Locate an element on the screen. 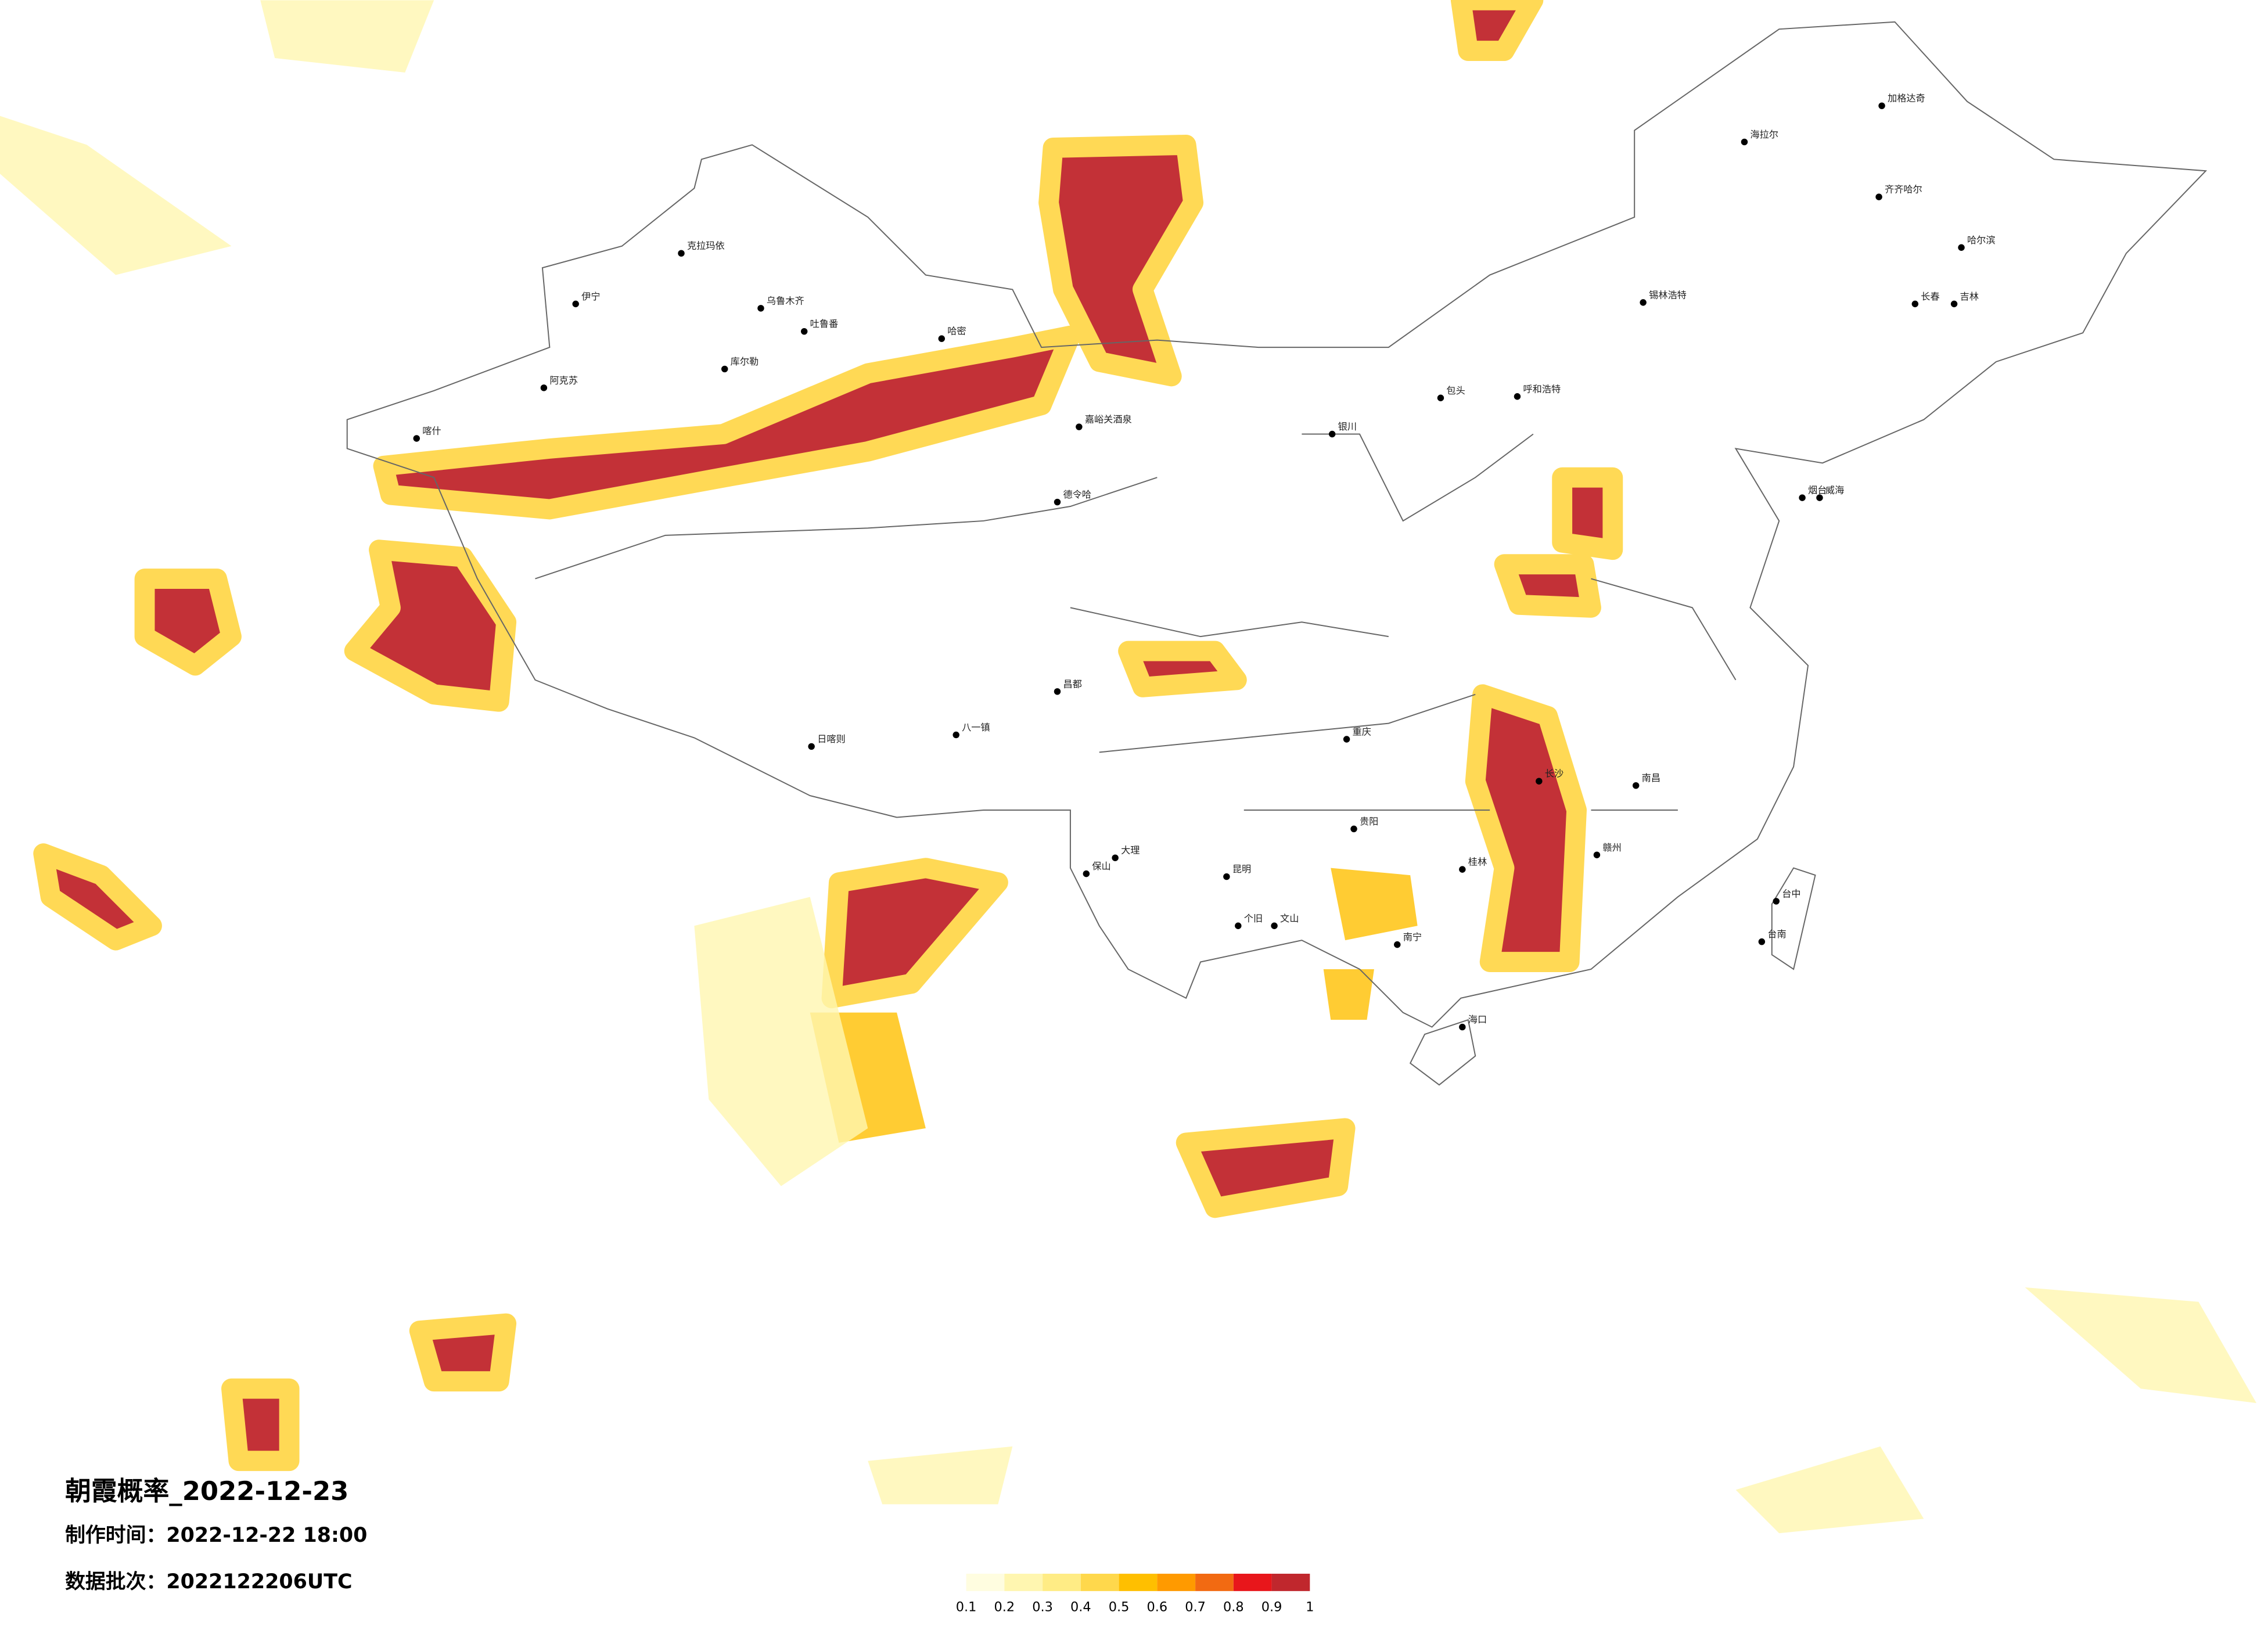 The image size is (2268, 1626). city-label: 伊宁 is located at coordinates (590, 296).